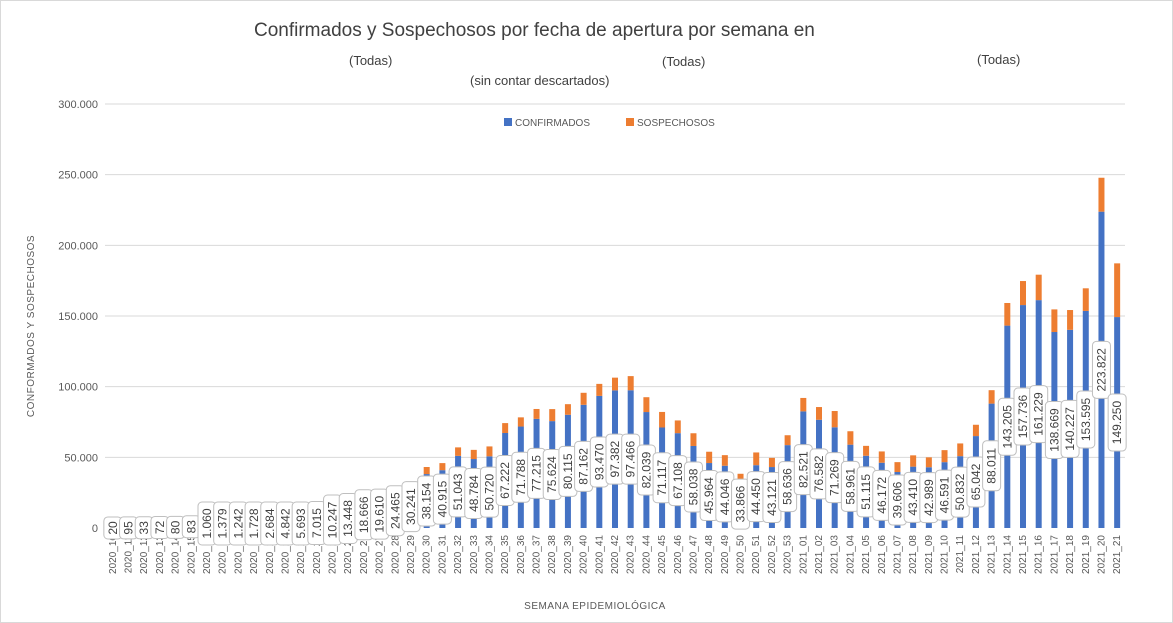  What do you see at coordinates (945, 494) in the screenshot?
I see `data-label-confirmados: 46.591` at bounding box center [945, 494].